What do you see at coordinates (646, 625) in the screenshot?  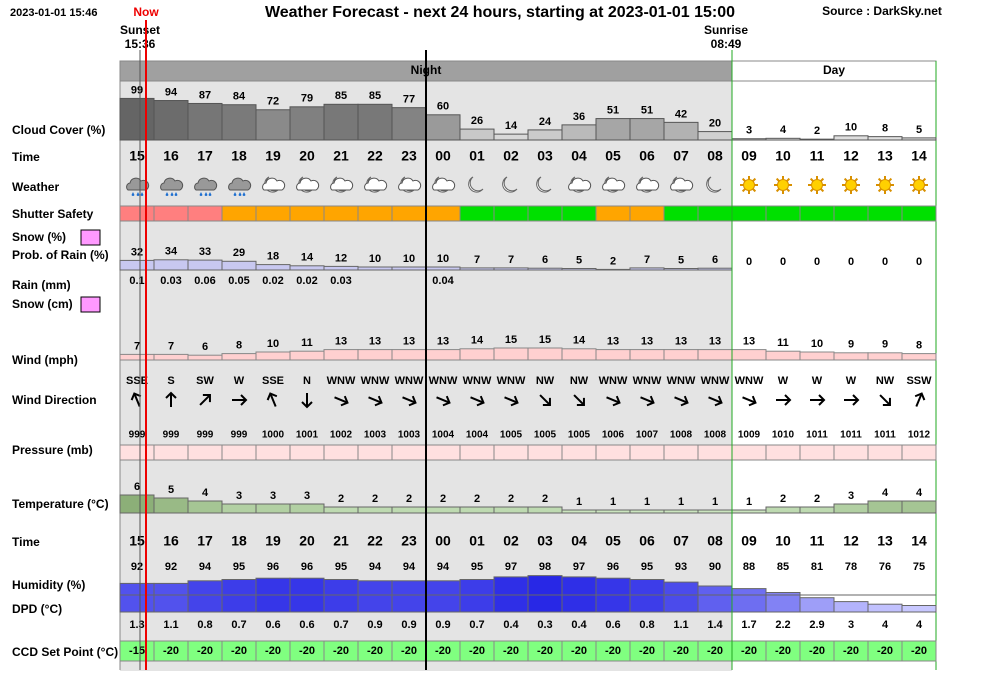 I see `dpd-value: 0.8` at bounding box center [646, 625].